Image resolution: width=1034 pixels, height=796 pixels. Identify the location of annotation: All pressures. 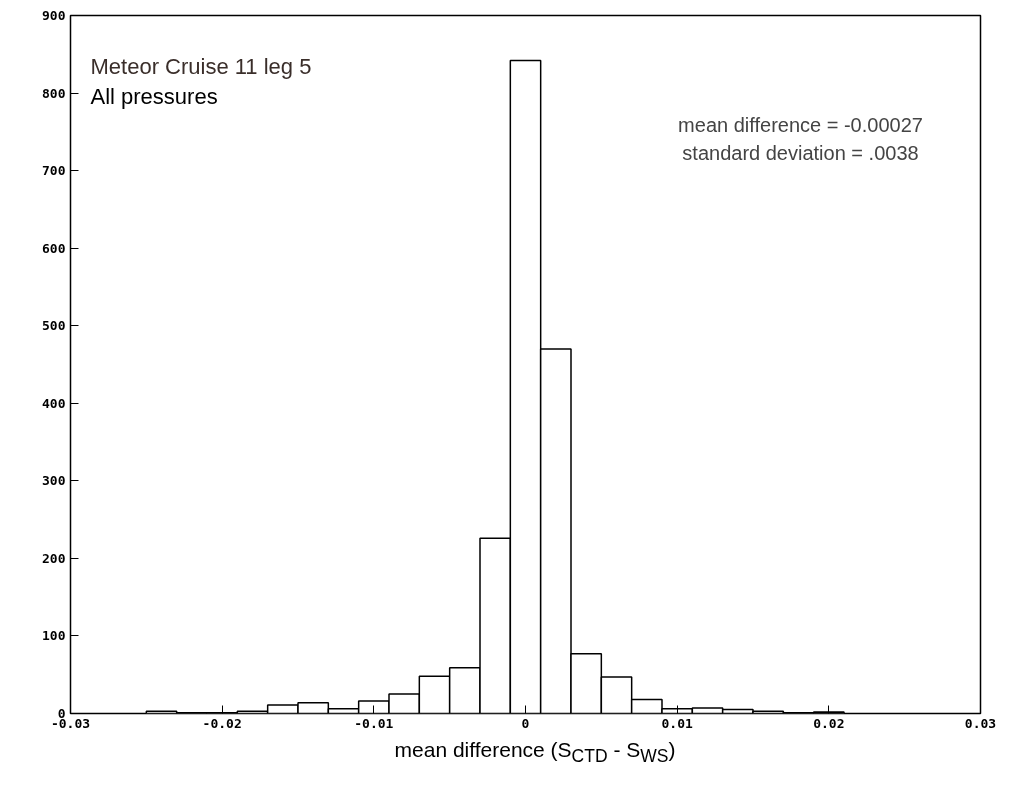
(154, 96).